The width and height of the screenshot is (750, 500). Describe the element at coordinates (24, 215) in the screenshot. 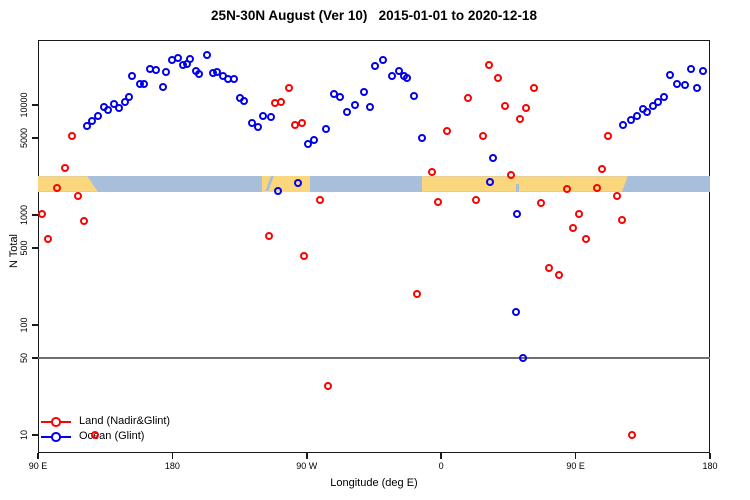

I see `y-tick-label: 1000` at that location.